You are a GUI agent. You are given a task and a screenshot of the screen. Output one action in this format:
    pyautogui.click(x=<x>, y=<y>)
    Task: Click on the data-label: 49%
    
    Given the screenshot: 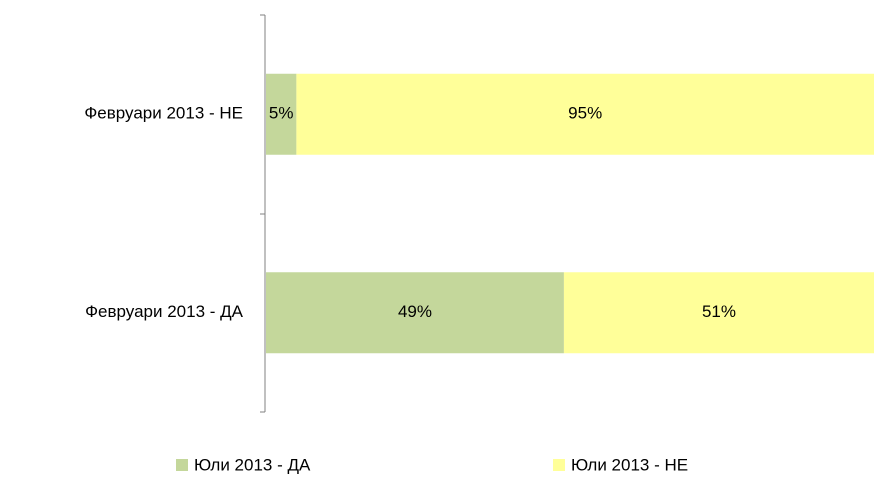 What is the action you would take?
    pyautogui.click(x=415, y=311)
    